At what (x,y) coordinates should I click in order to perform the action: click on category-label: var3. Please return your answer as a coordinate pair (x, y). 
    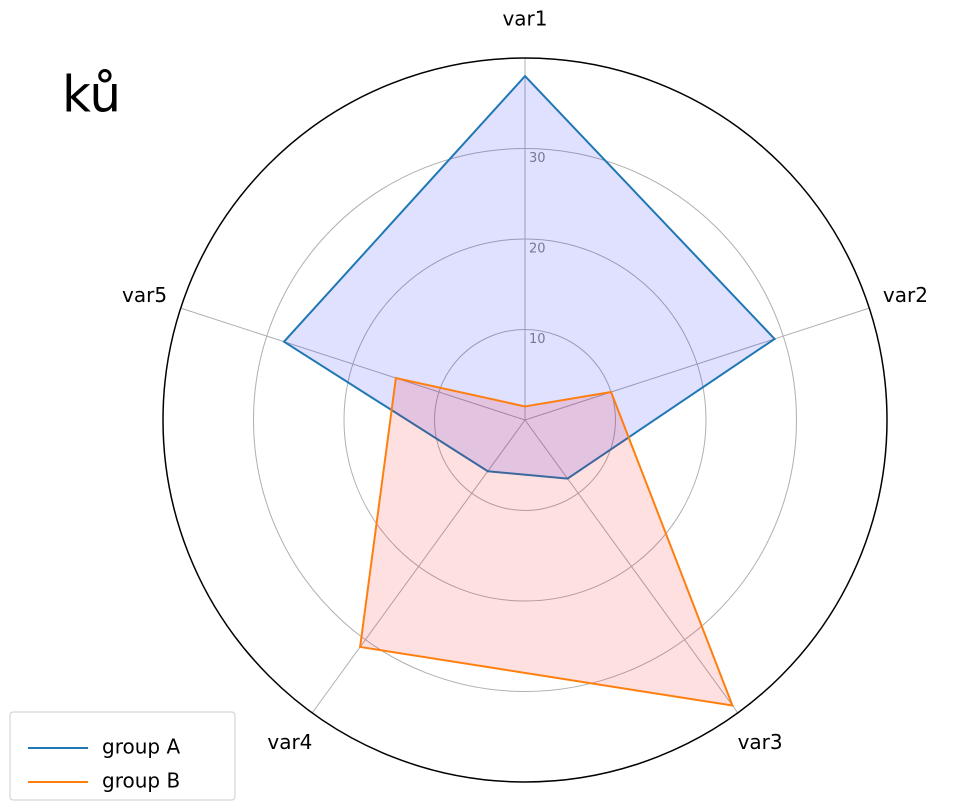
    Looking at the image, I should click on (760, 742).